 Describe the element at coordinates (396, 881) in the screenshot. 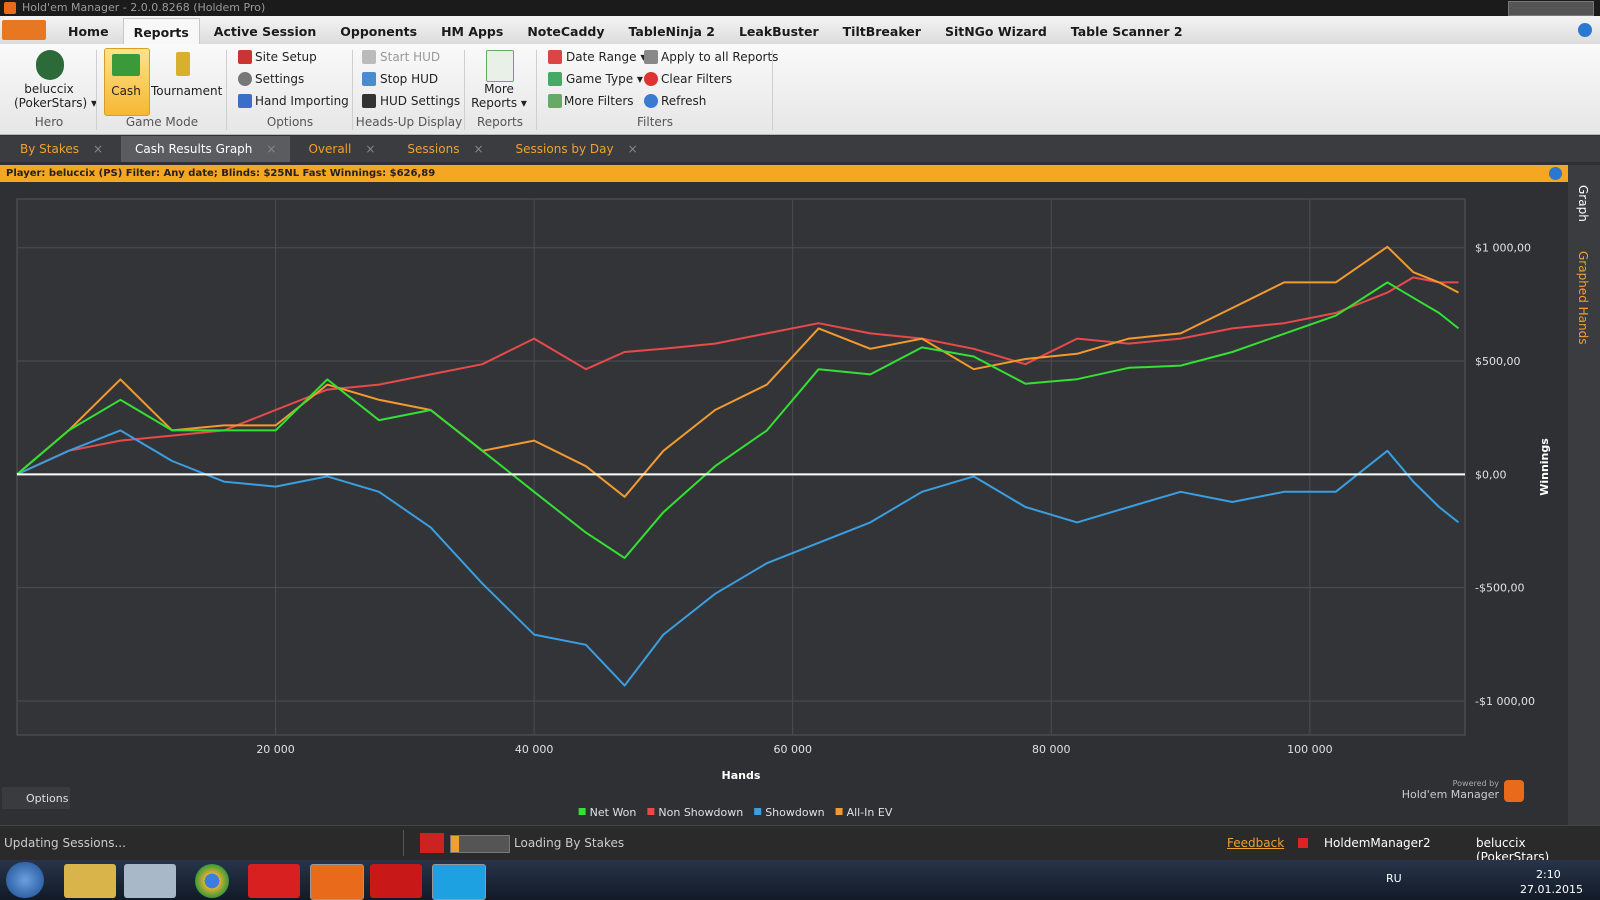

I see `pokerstars-icon` at that location.